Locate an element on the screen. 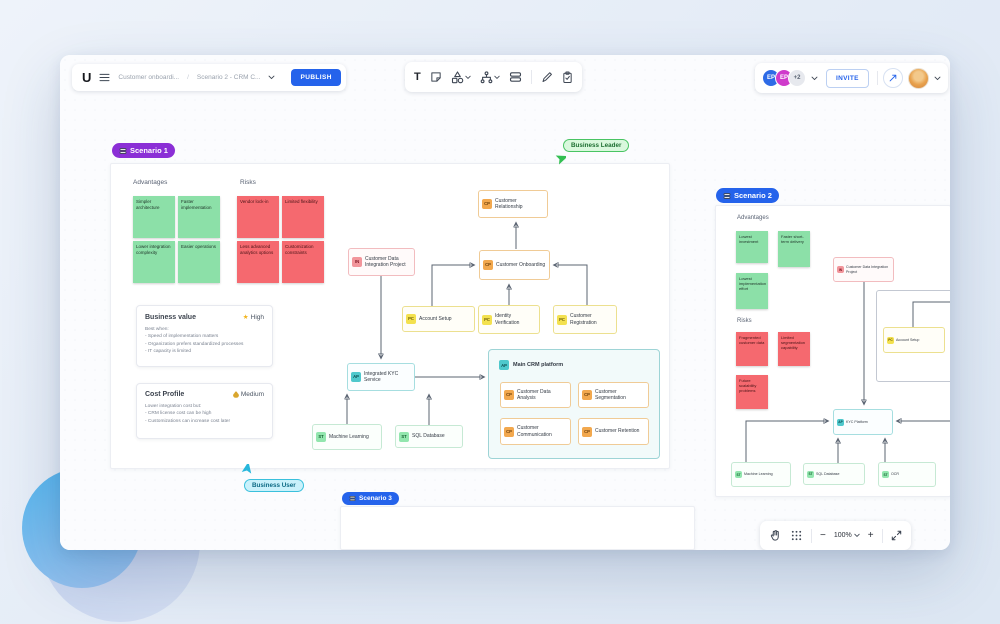  frame-title: Scenario 3 is located at coordinates (375, 498).